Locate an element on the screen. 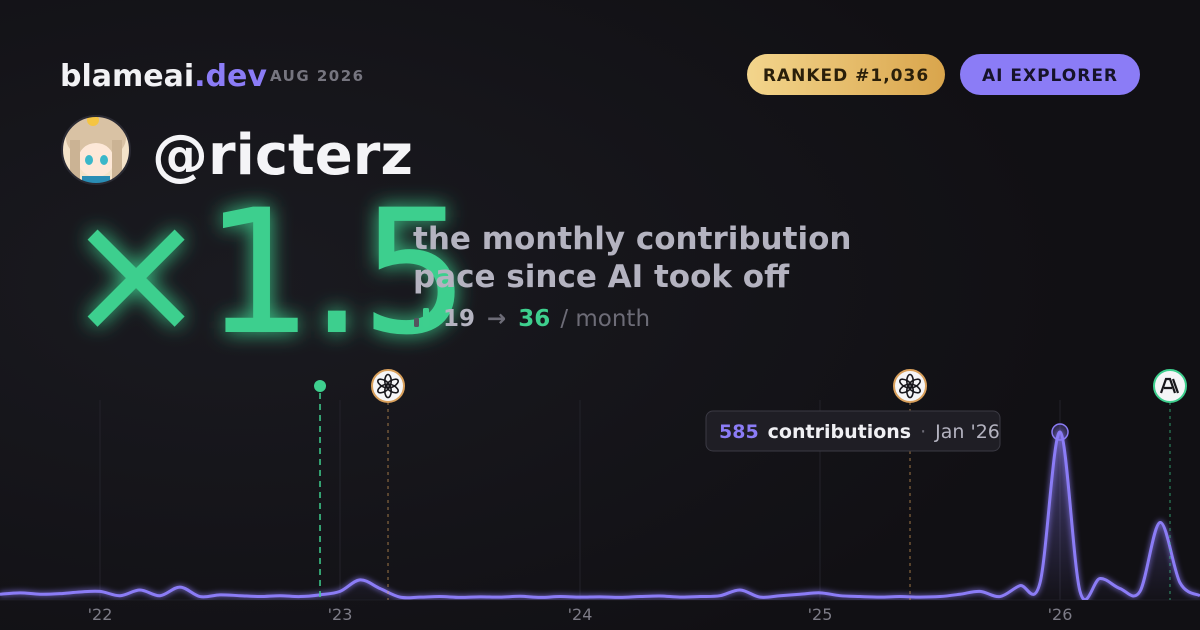  x-tick-label: '24 is located at coordinates (580, 614).